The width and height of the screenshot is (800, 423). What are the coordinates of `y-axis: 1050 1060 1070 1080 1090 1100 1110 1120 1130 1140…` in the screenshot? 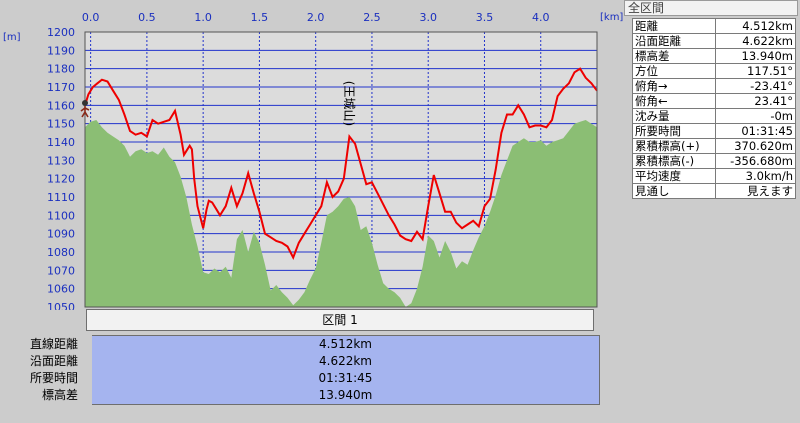 It's located at (61, 168).